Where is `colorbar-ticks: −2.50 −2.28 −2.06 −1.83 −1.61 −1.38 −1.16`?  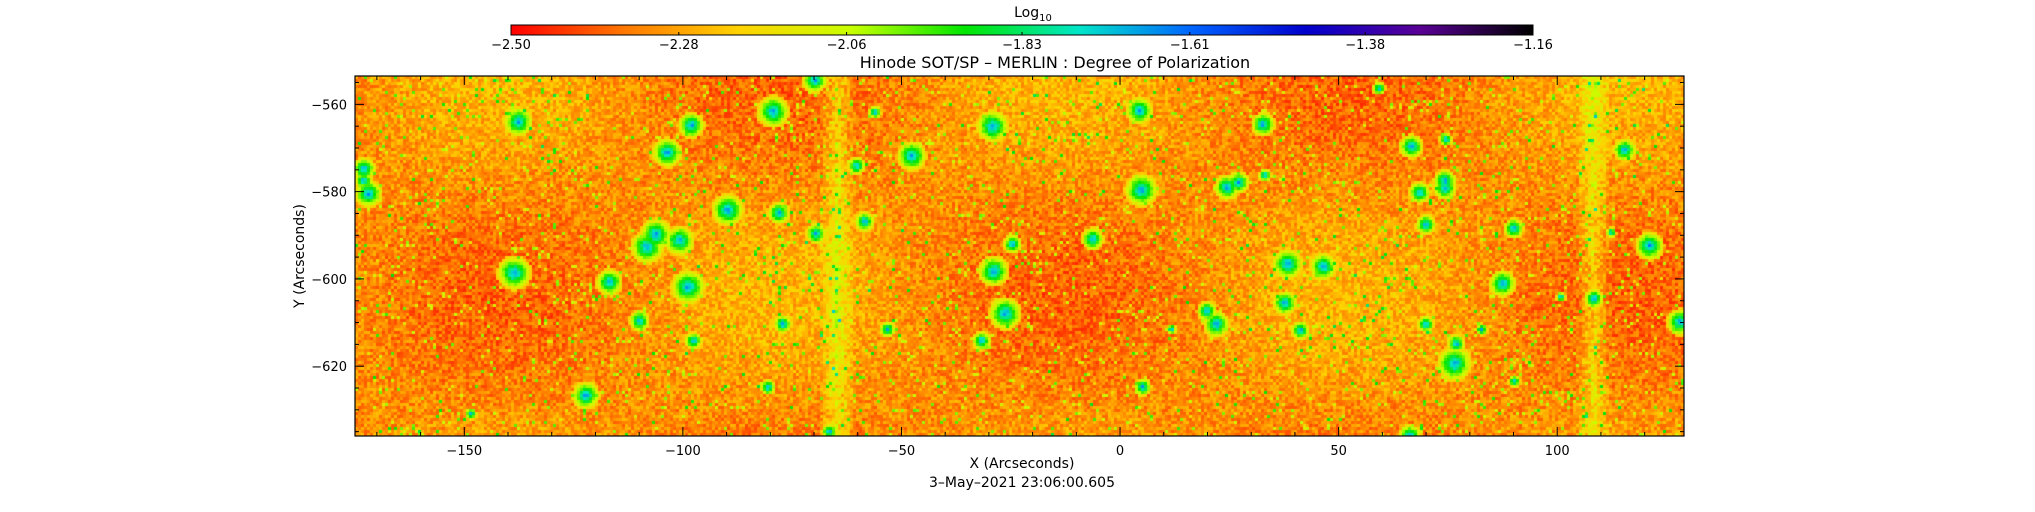 colorbar-ticks: −2.50 −2.28 −2.06 −1.83 −1.61 −1.38 −1.16 is located at coordinates (1022, 42).